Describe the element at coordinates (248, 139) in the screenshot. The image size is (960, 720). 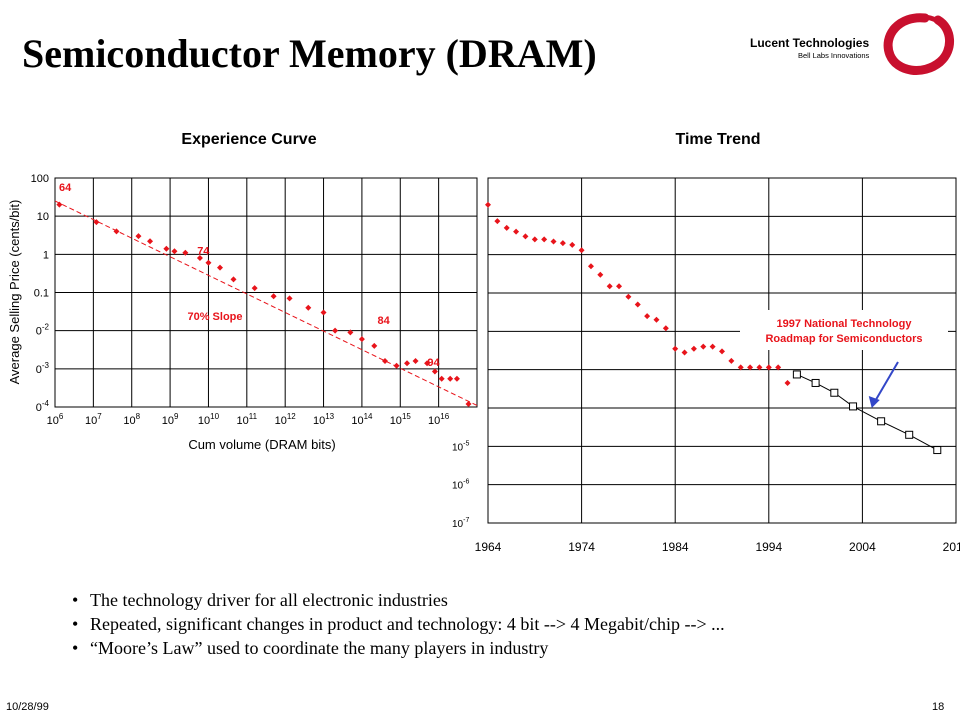
I see `experience-curve-title: Experience Curve` at that location.